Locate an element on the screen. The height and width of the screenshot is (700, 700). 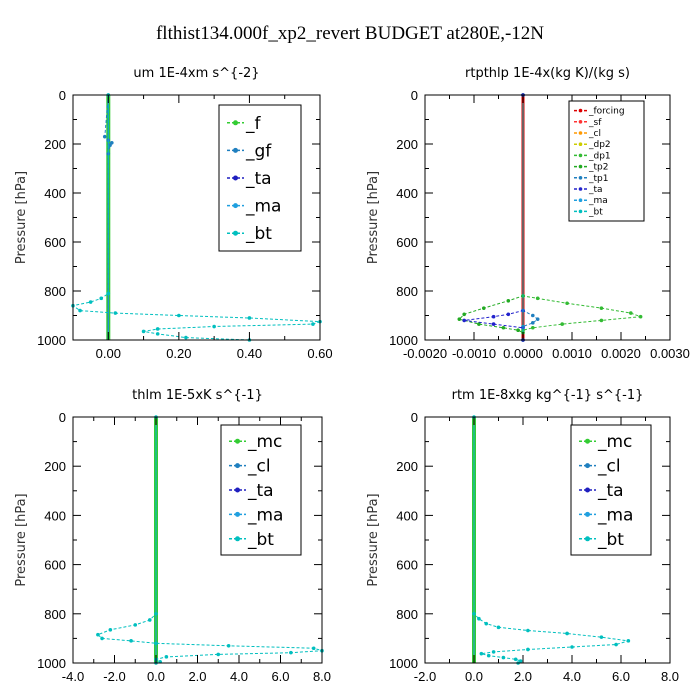
legend-label: _sf is located at coordinates (595, 123).